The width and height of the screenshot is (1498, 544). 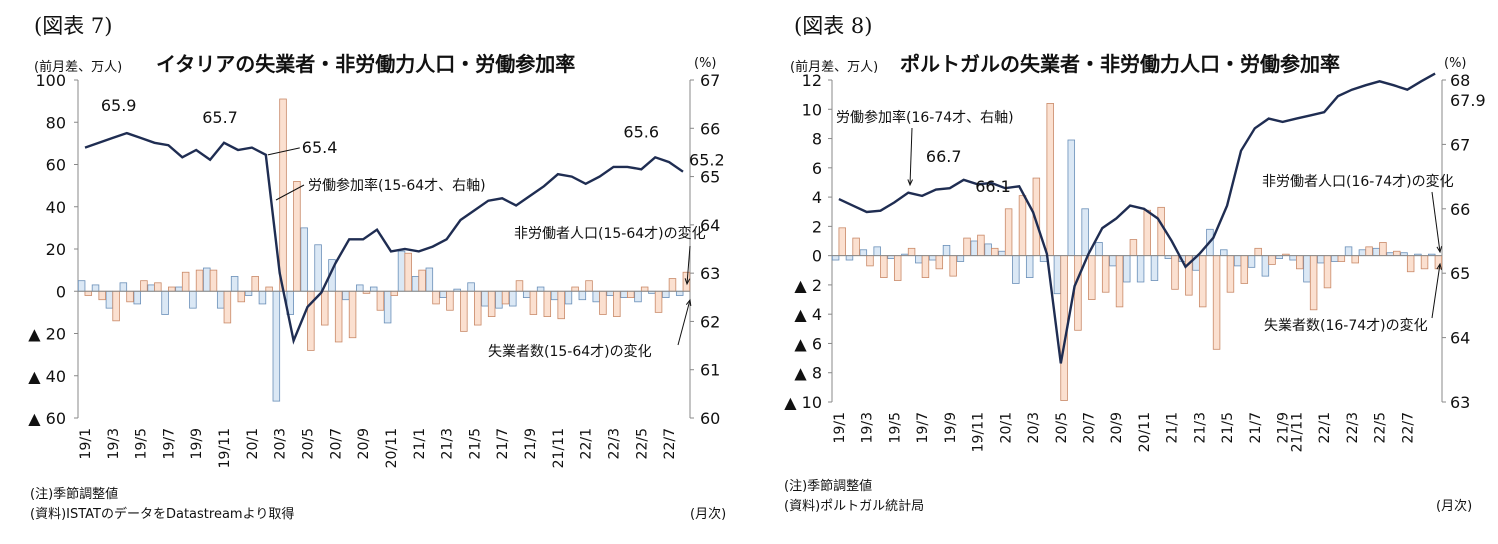 What do you see at coordinates (1062, 427) in the screenshot?
I see `x-tick-label: 20/5` at bounding box center [1062, 427].